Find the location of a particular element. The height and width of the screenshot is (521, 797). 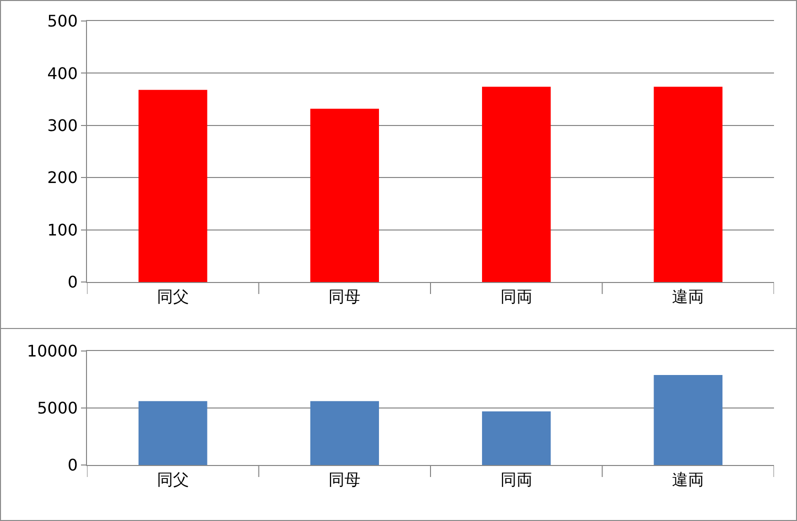

y-tick-label: 5000 is located at coordinates (57, 408).